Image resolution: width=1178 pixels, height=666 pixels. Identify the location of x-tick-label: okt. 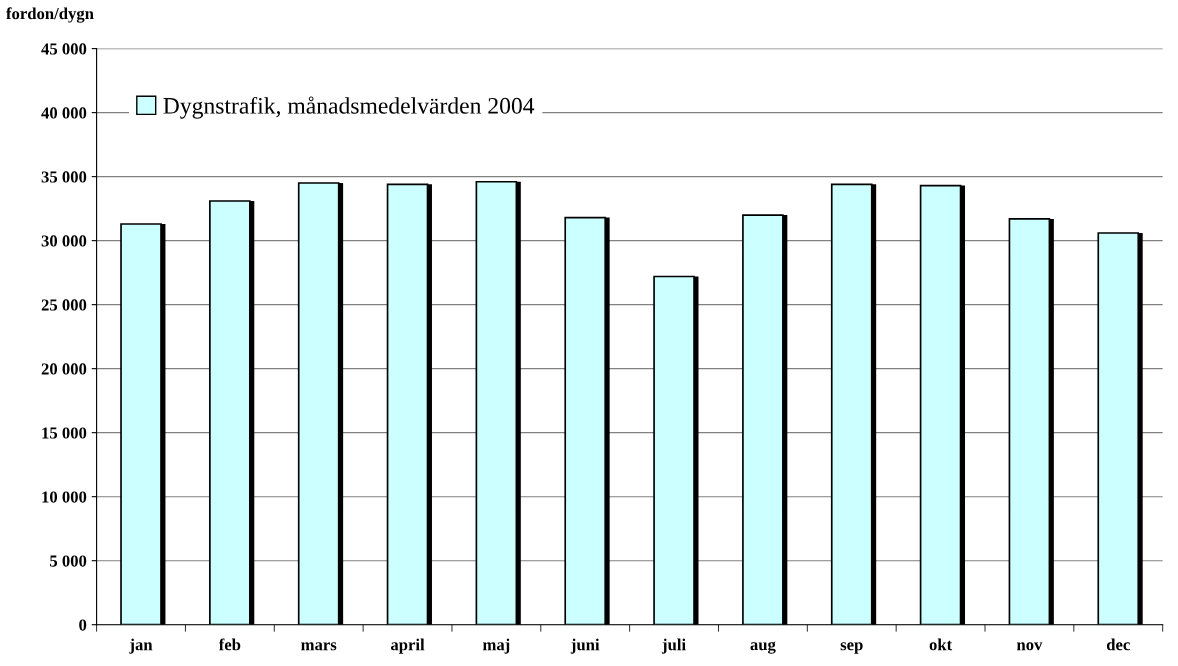
(941, 644).